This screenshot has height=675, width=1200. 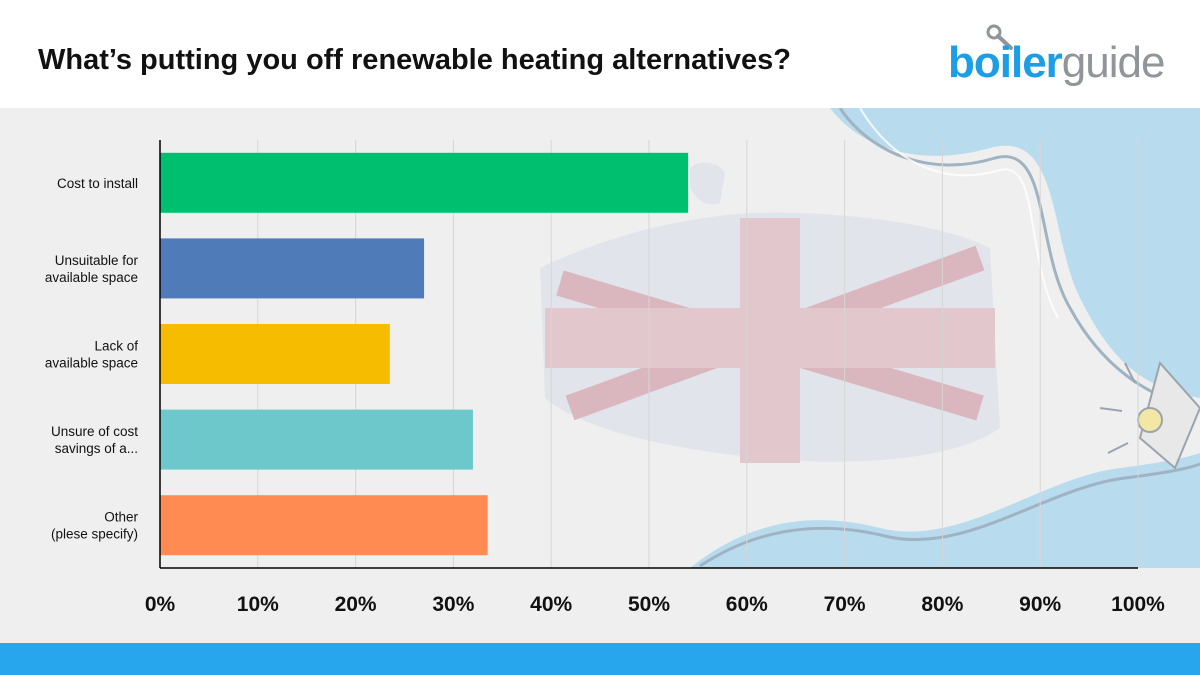 What do you see at coordinates (97, 260) in the screenshot?
I see `category-label: Unsuitable for` at bounding box center [97, 260].